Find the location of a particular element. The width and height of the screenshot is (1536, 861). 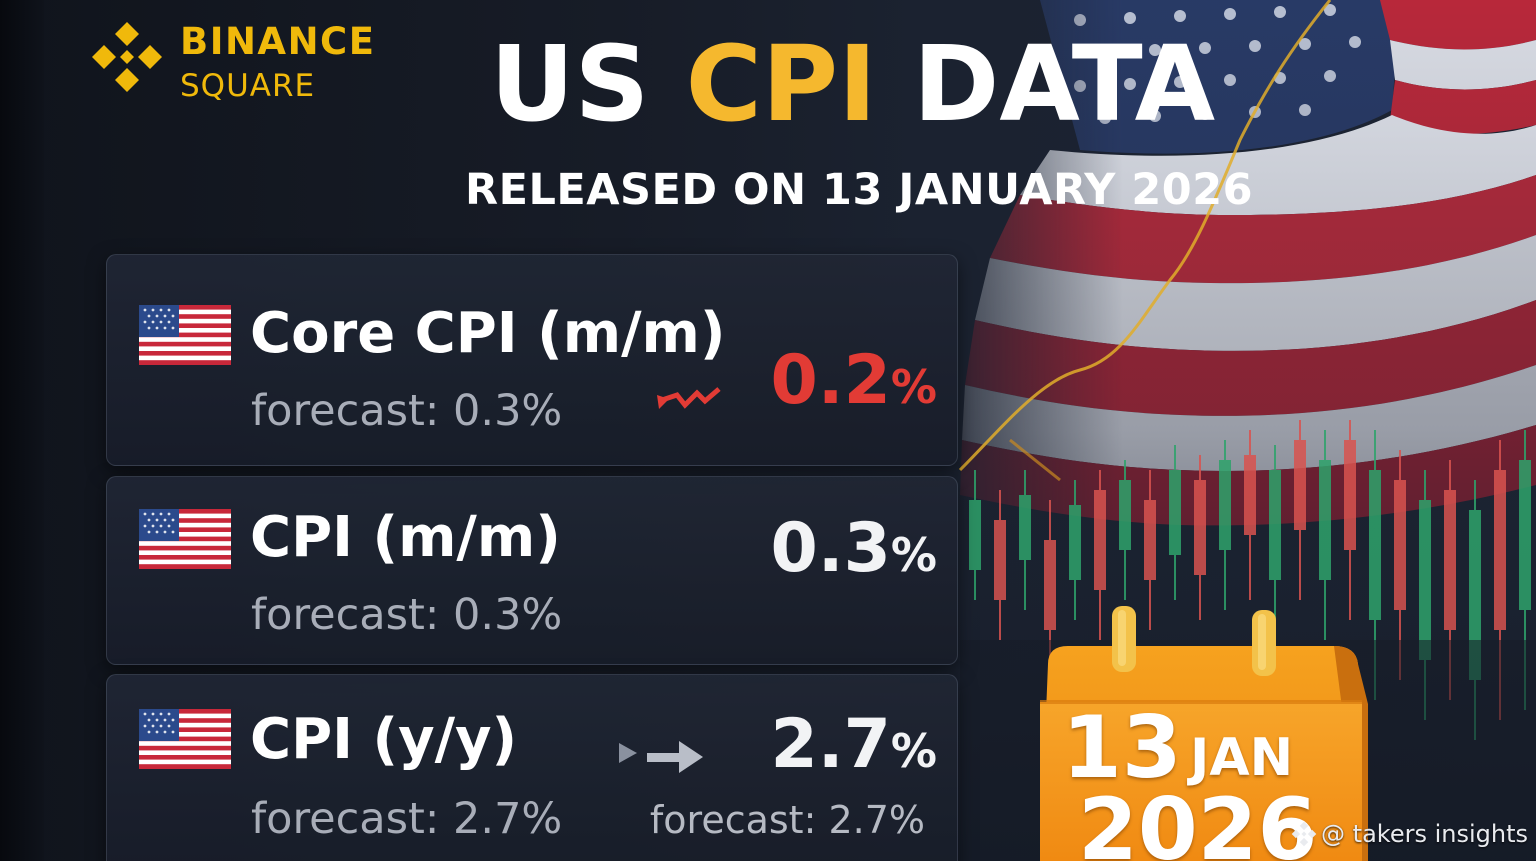

watermark-text: @ takers insights is located at coordinates (1424, 834).